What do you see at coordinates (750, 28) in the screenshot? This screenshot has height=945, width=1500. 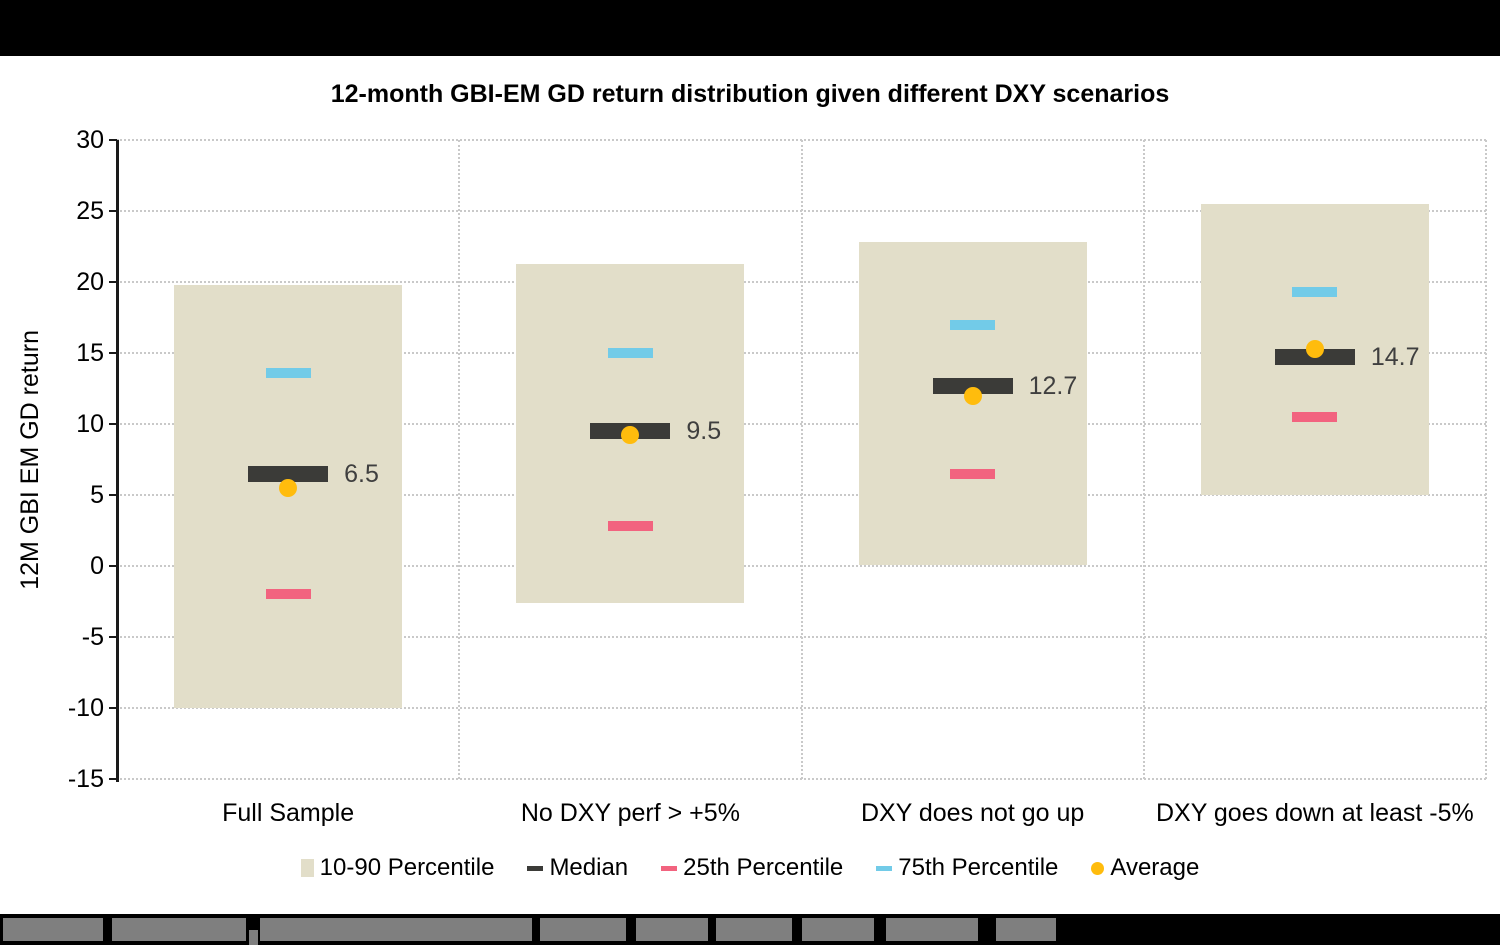 I see `top-redaction-bar` at bounding box center [750, 28].